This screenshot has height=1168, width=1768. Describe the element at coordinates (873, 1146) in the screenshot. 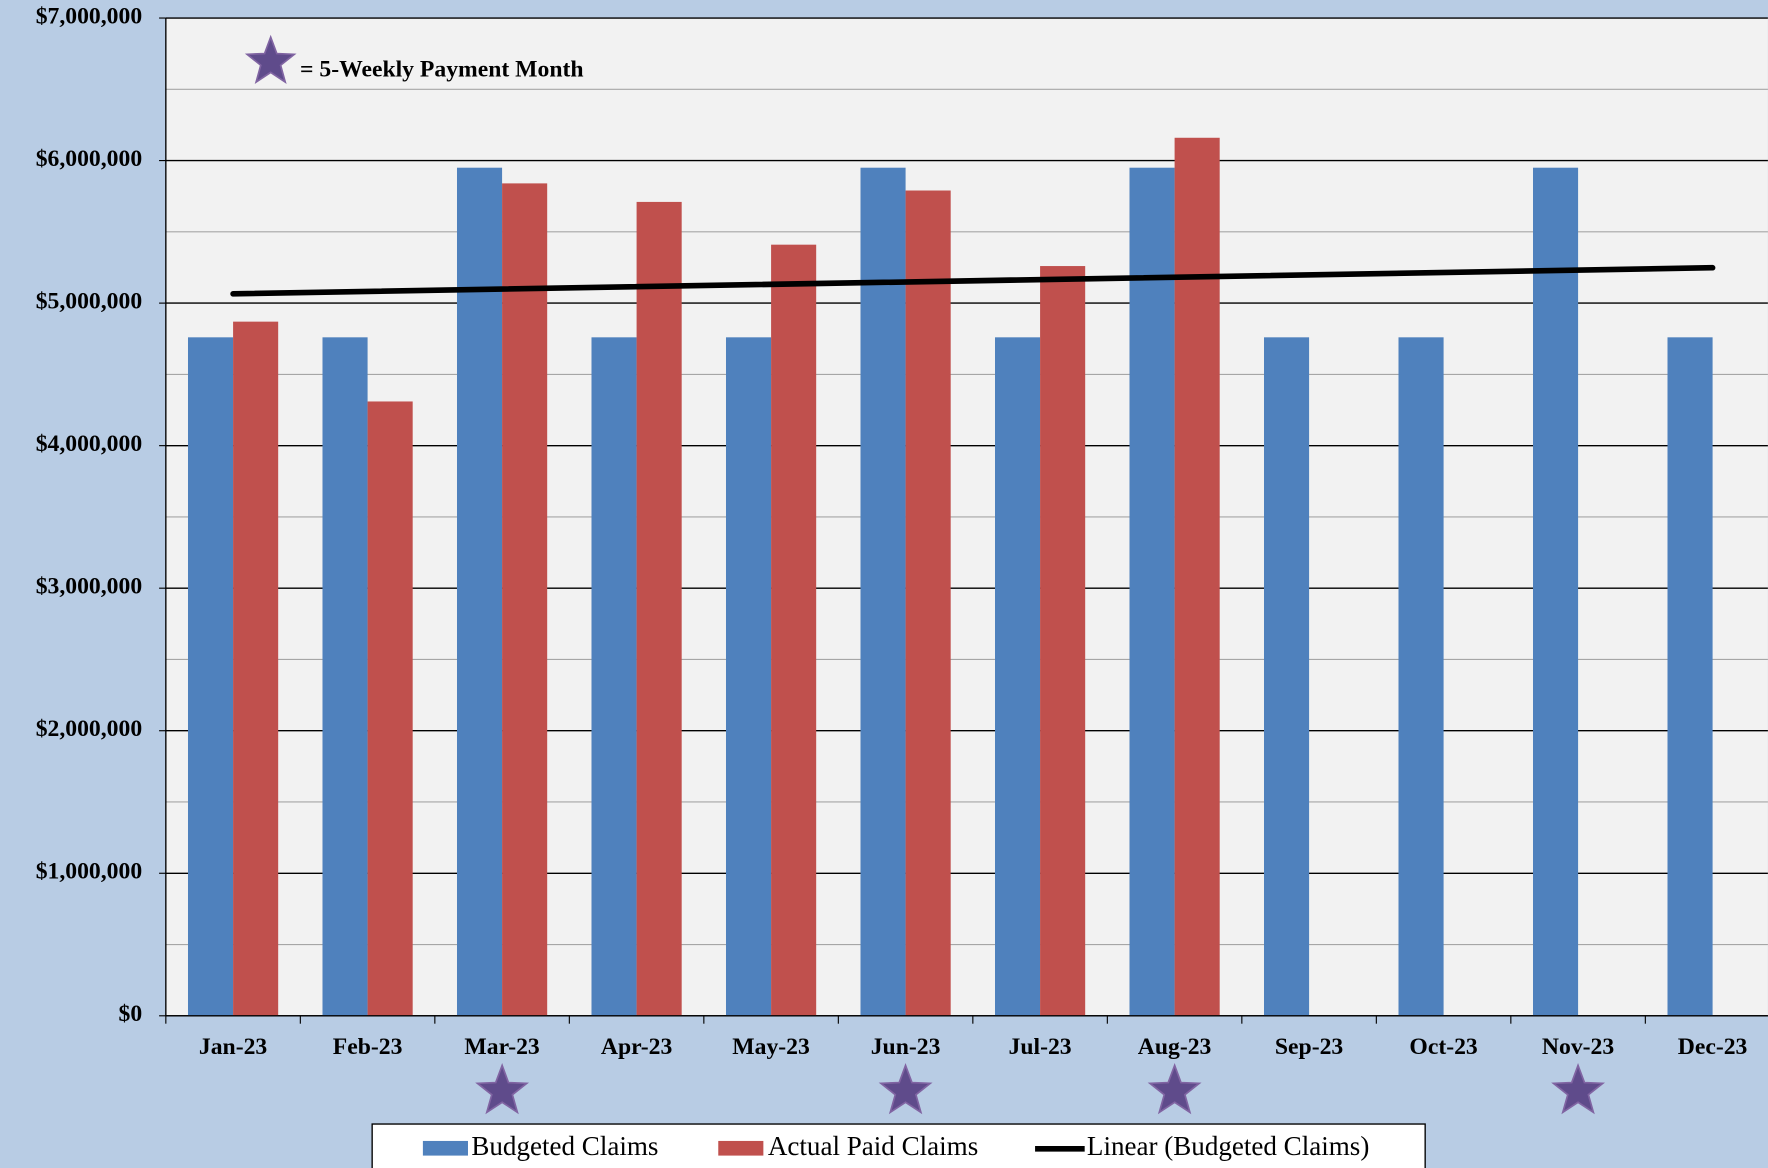

I see `legend-label: Actual Paid Claims` at that location.